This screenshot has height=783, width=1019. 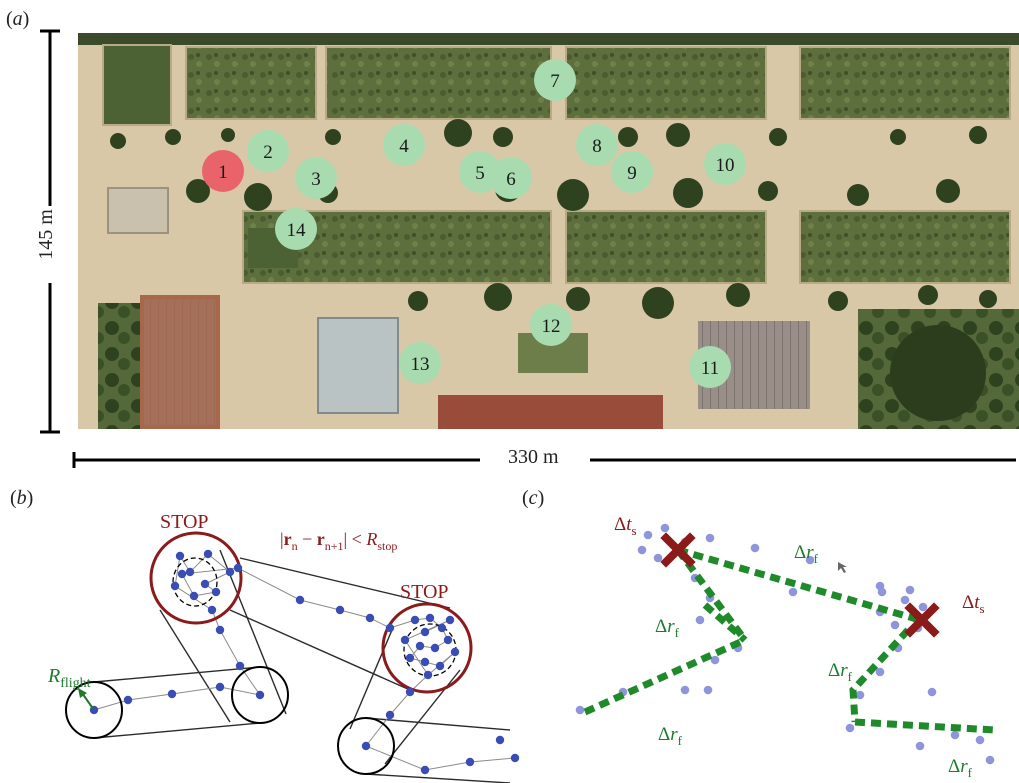 What do you see at coordinates (184, 522) in the screenshot?
I see `stop-label-1: STOP` at bounding box center [184, 522].